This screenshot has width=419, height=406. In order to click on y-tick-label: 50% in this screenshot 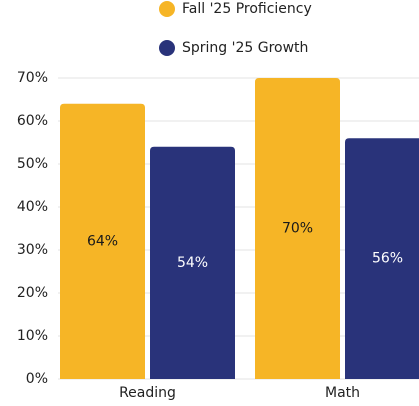, I will do `click(32, 164)`.